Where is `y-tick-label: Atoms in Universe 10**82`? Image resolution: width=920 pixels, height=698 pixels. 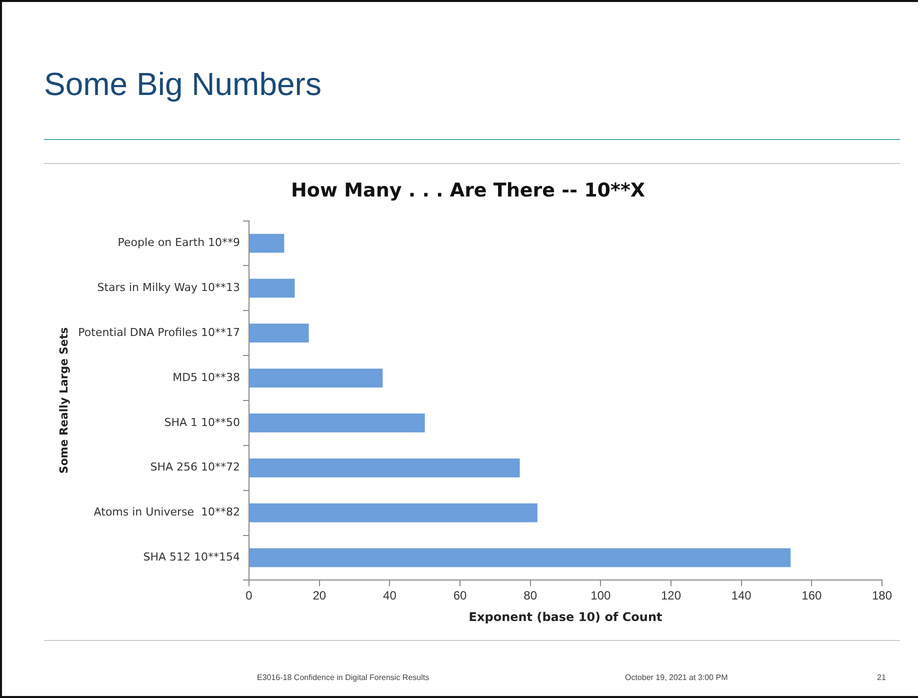 y-tick-label: Atoms in Universe 10**82 is located at coordinates (167, 512).